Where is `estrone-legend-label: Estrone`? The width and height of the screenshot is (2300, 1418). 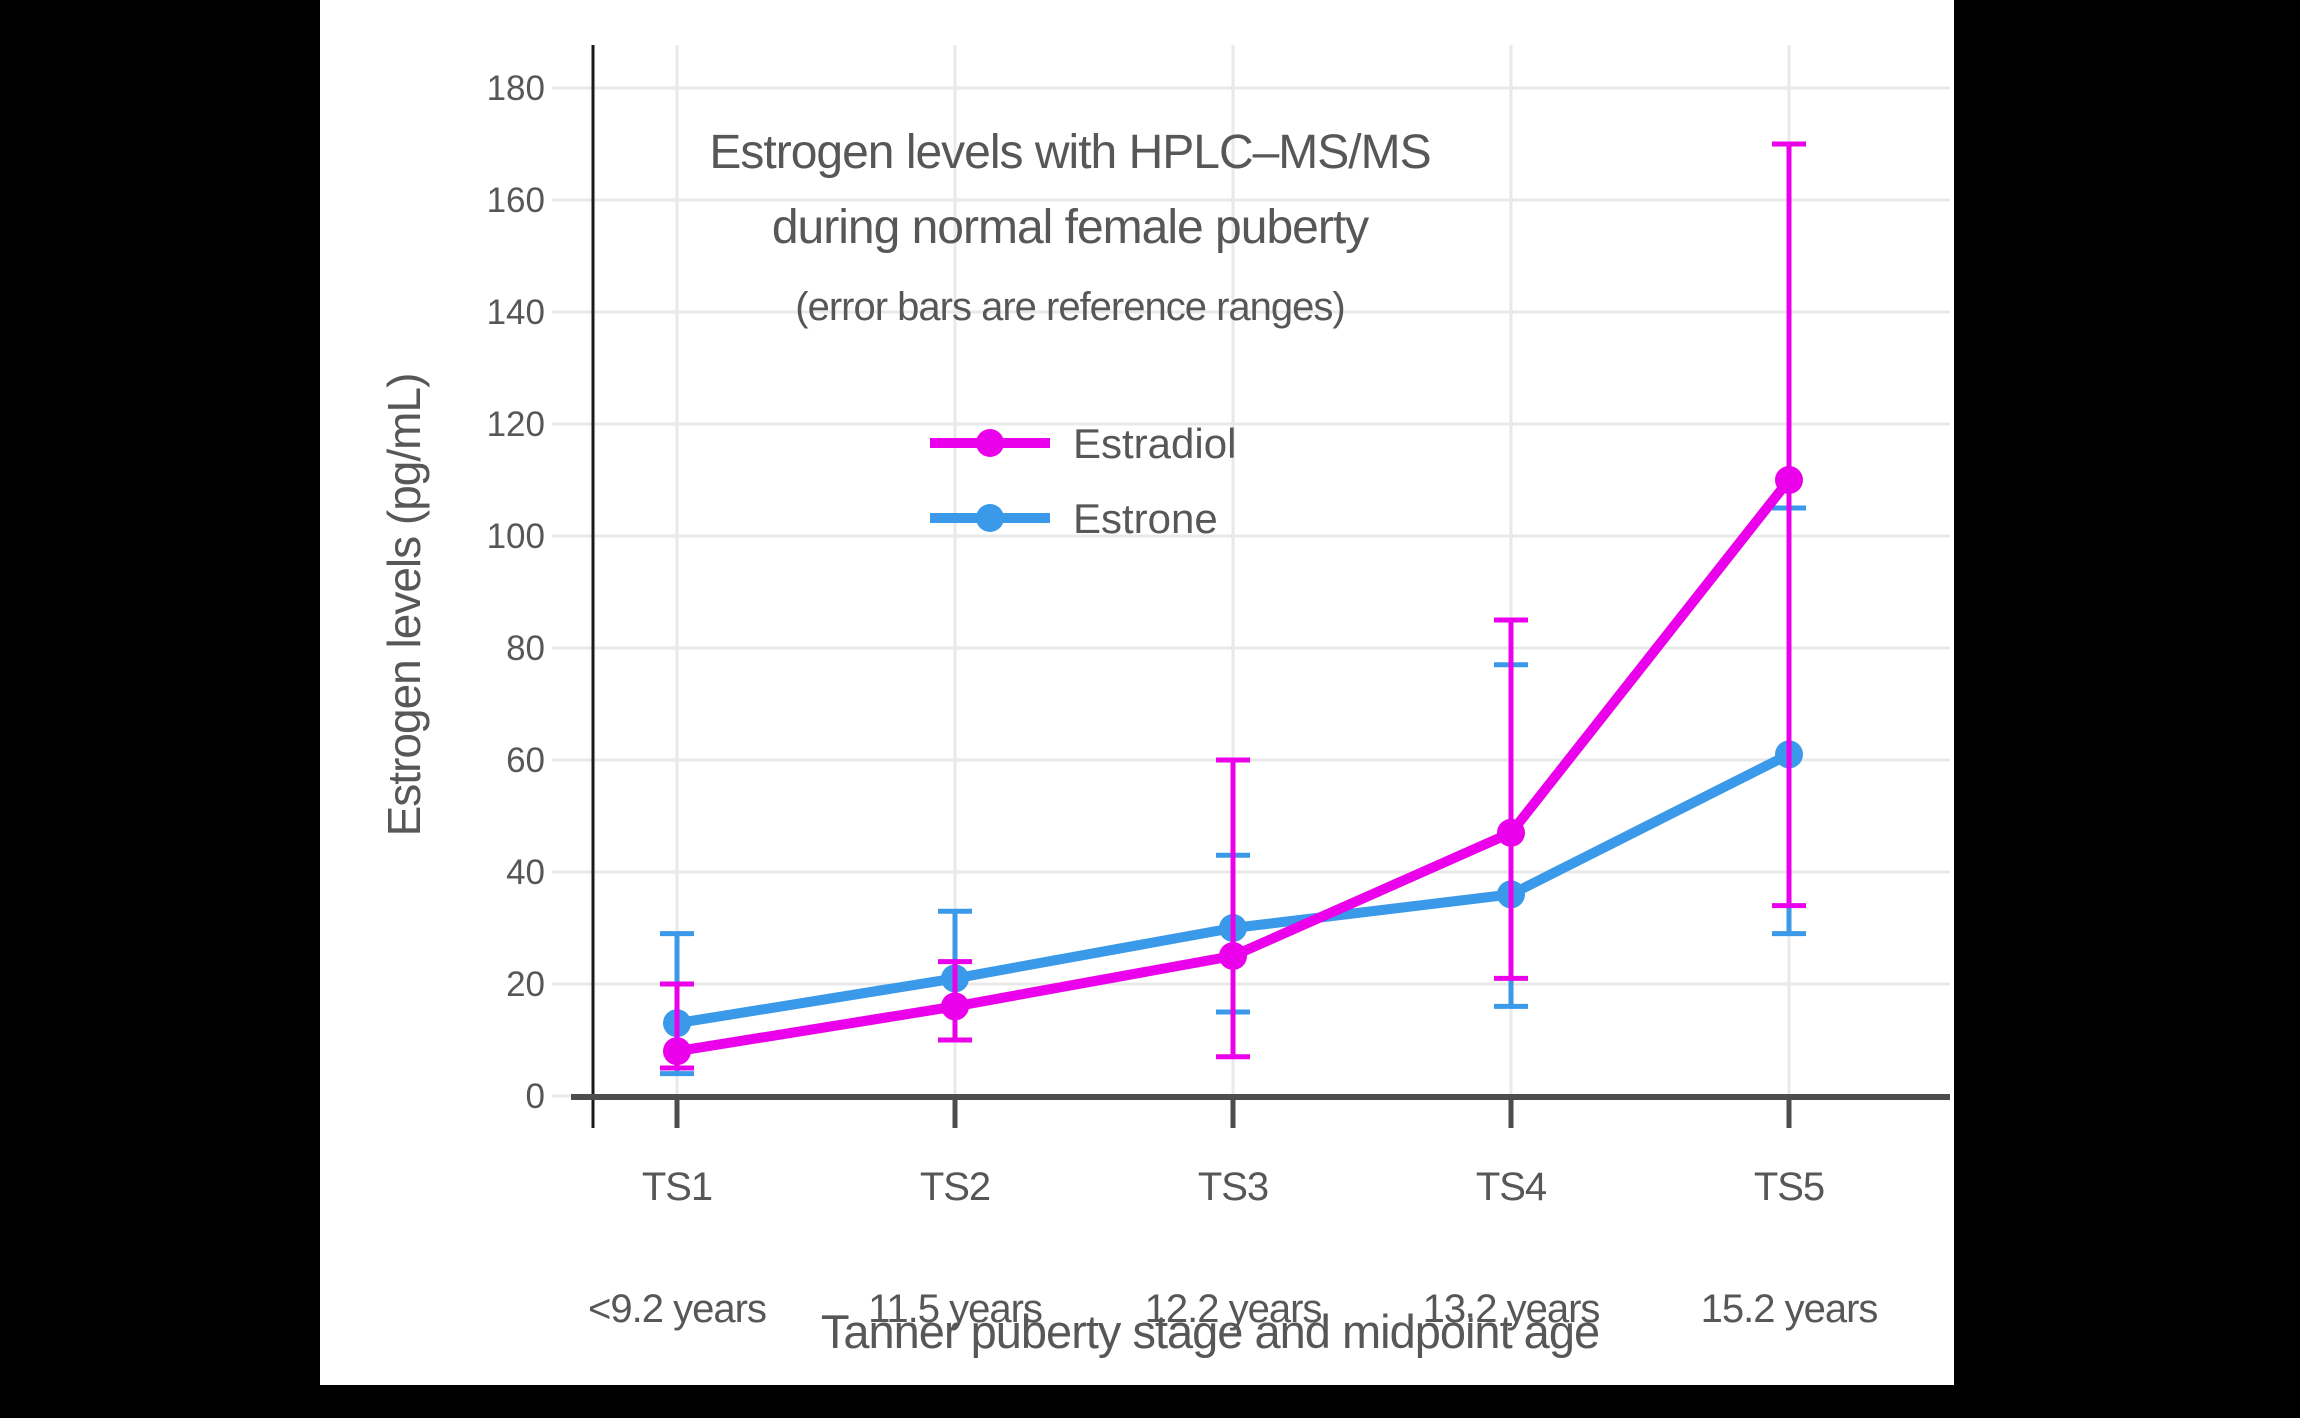
estrone-legend-label: Estrone is located at coordinates (1145, 518).